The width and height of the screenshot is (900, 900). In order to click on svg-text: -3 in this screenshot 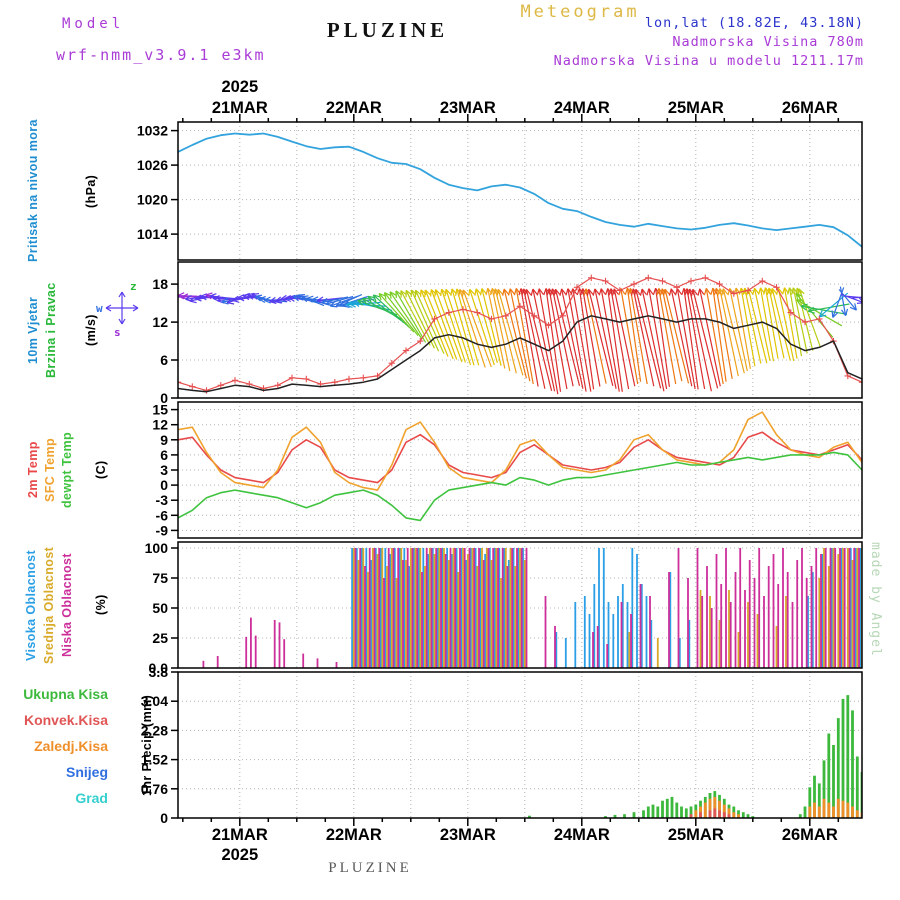, I will do `click(162, 500)`.